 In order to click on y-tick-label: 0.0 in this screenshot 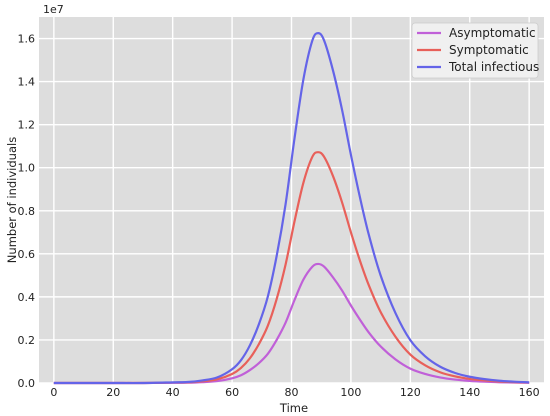, I will do `click(27, 383)`.